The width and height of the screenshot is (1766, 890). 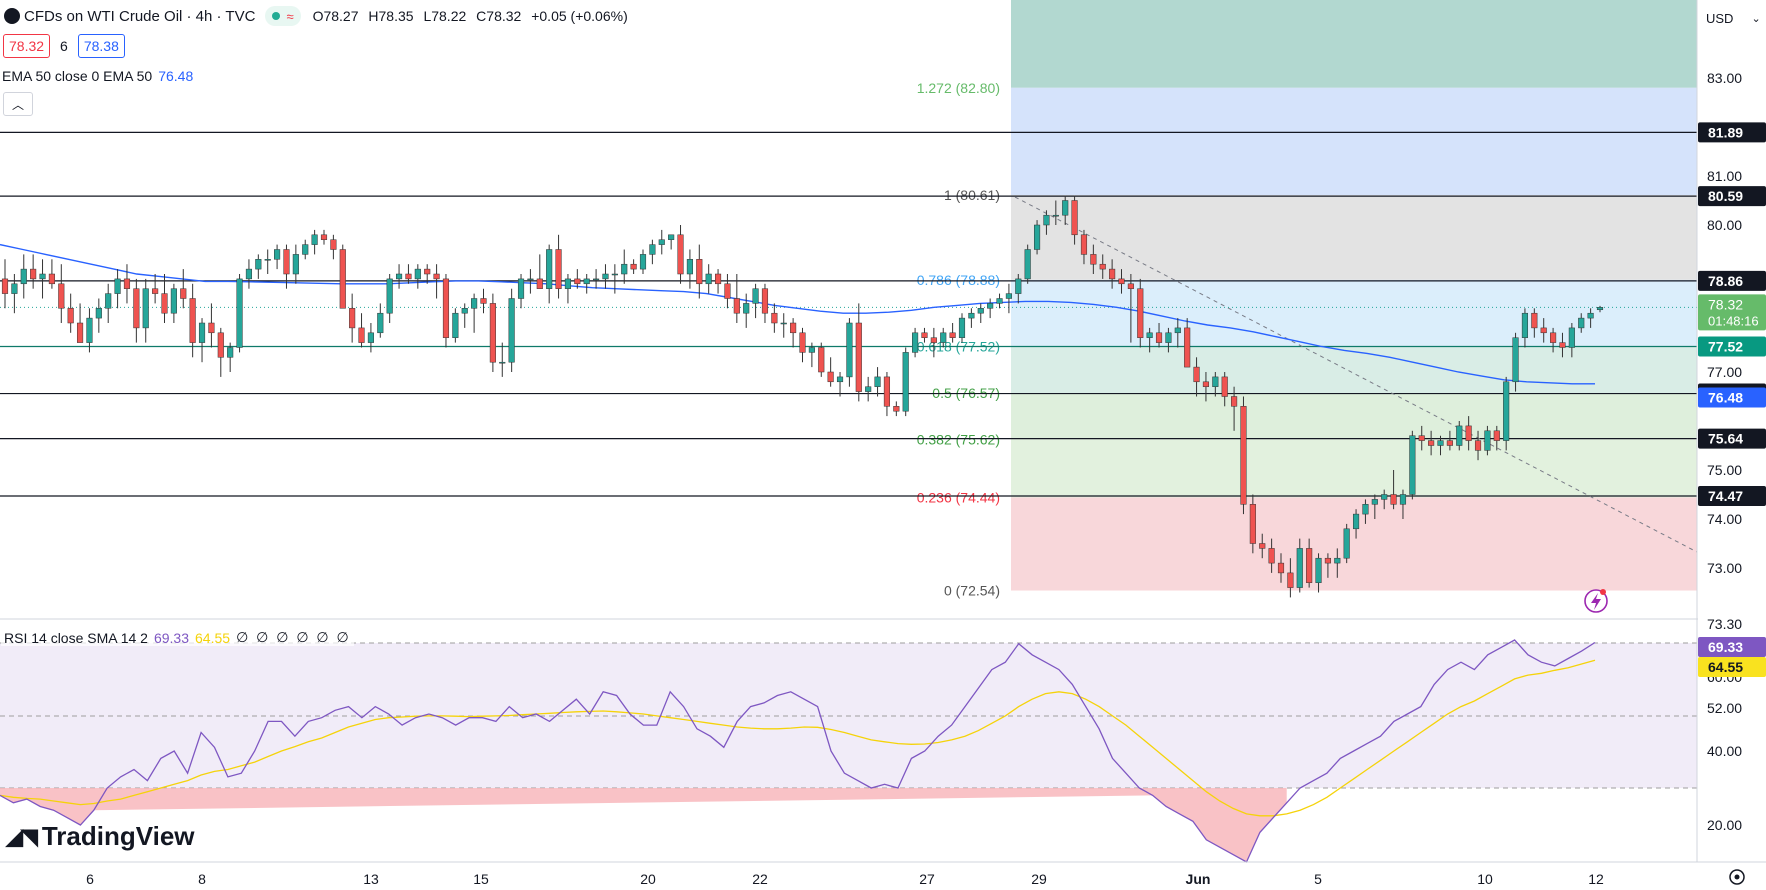 I want to click on currency-selector: USD ⌄, so click(x=1734, y=18).